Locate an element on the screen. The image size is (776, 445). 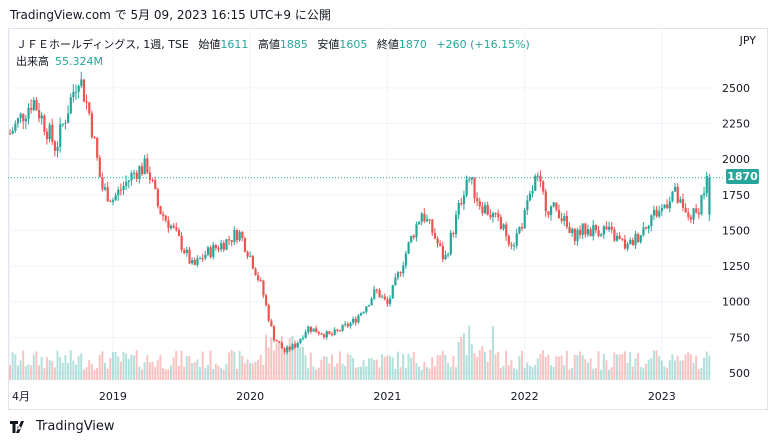
low-label: 安値 is located at coordinates (328, 44).